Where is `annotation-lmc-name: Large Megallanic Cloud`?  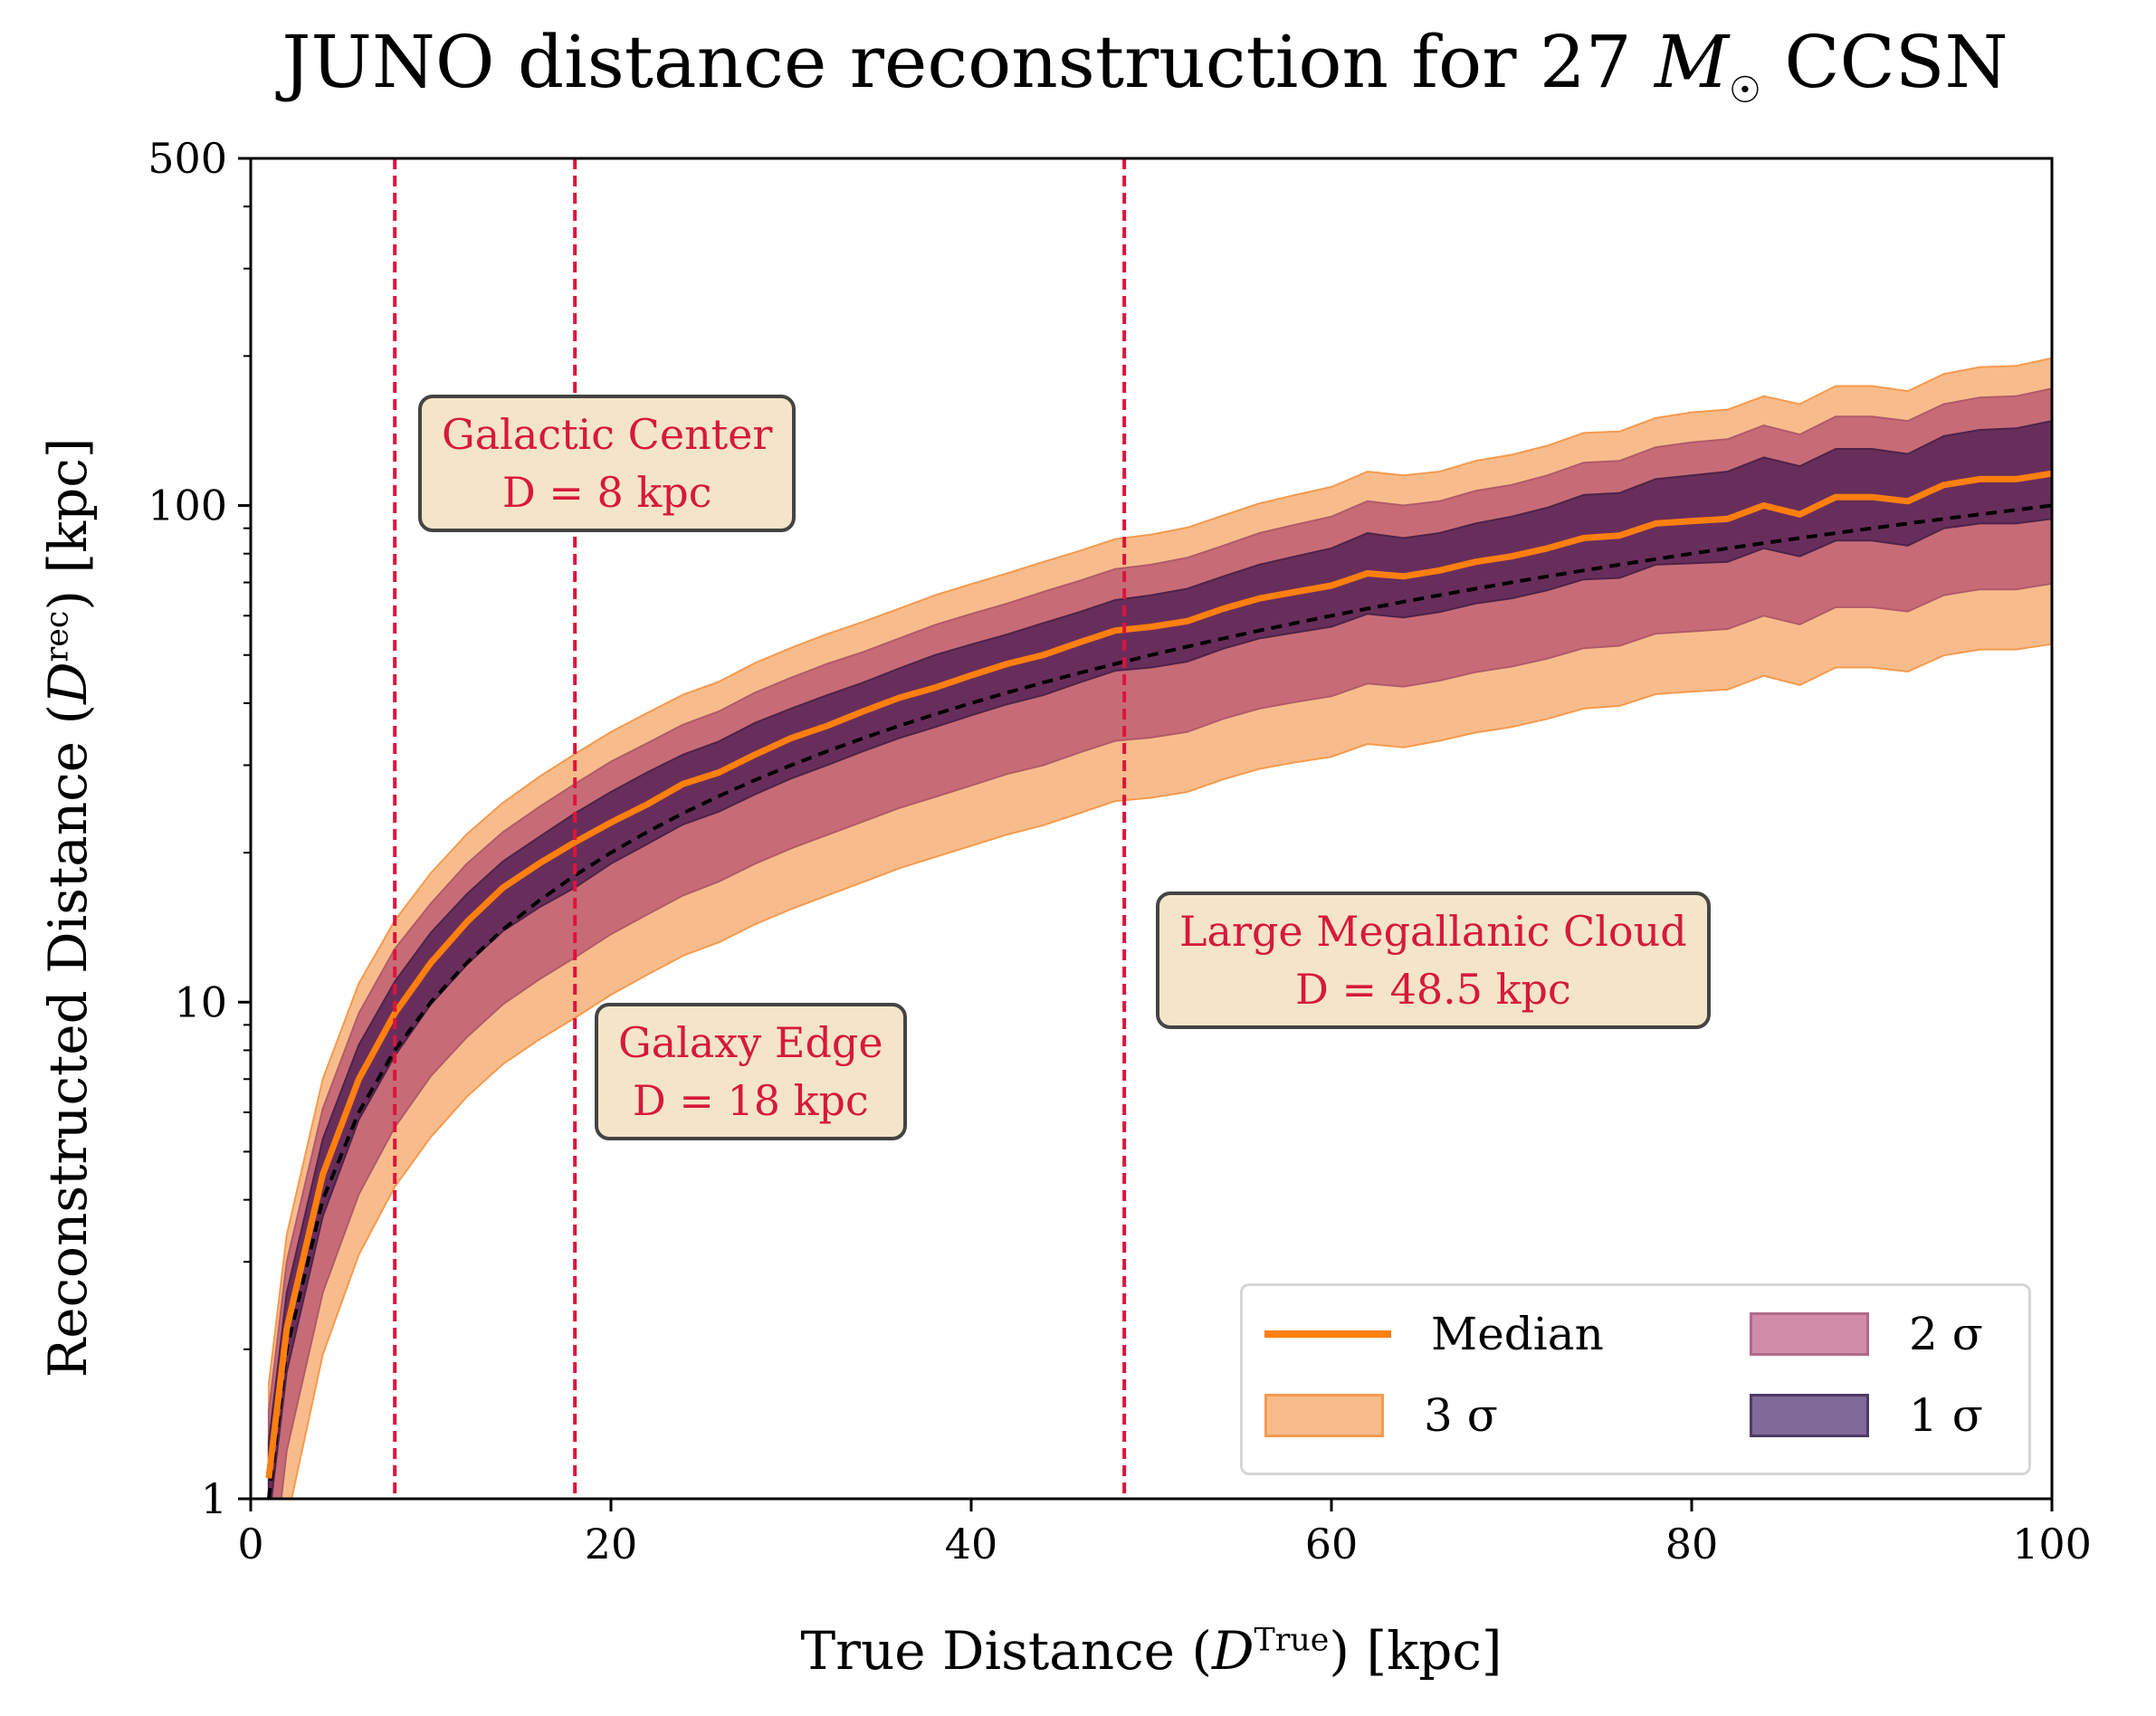
annotation-lmc-name: Large Megallanic Cloud is located at coordinates (1433, 931).